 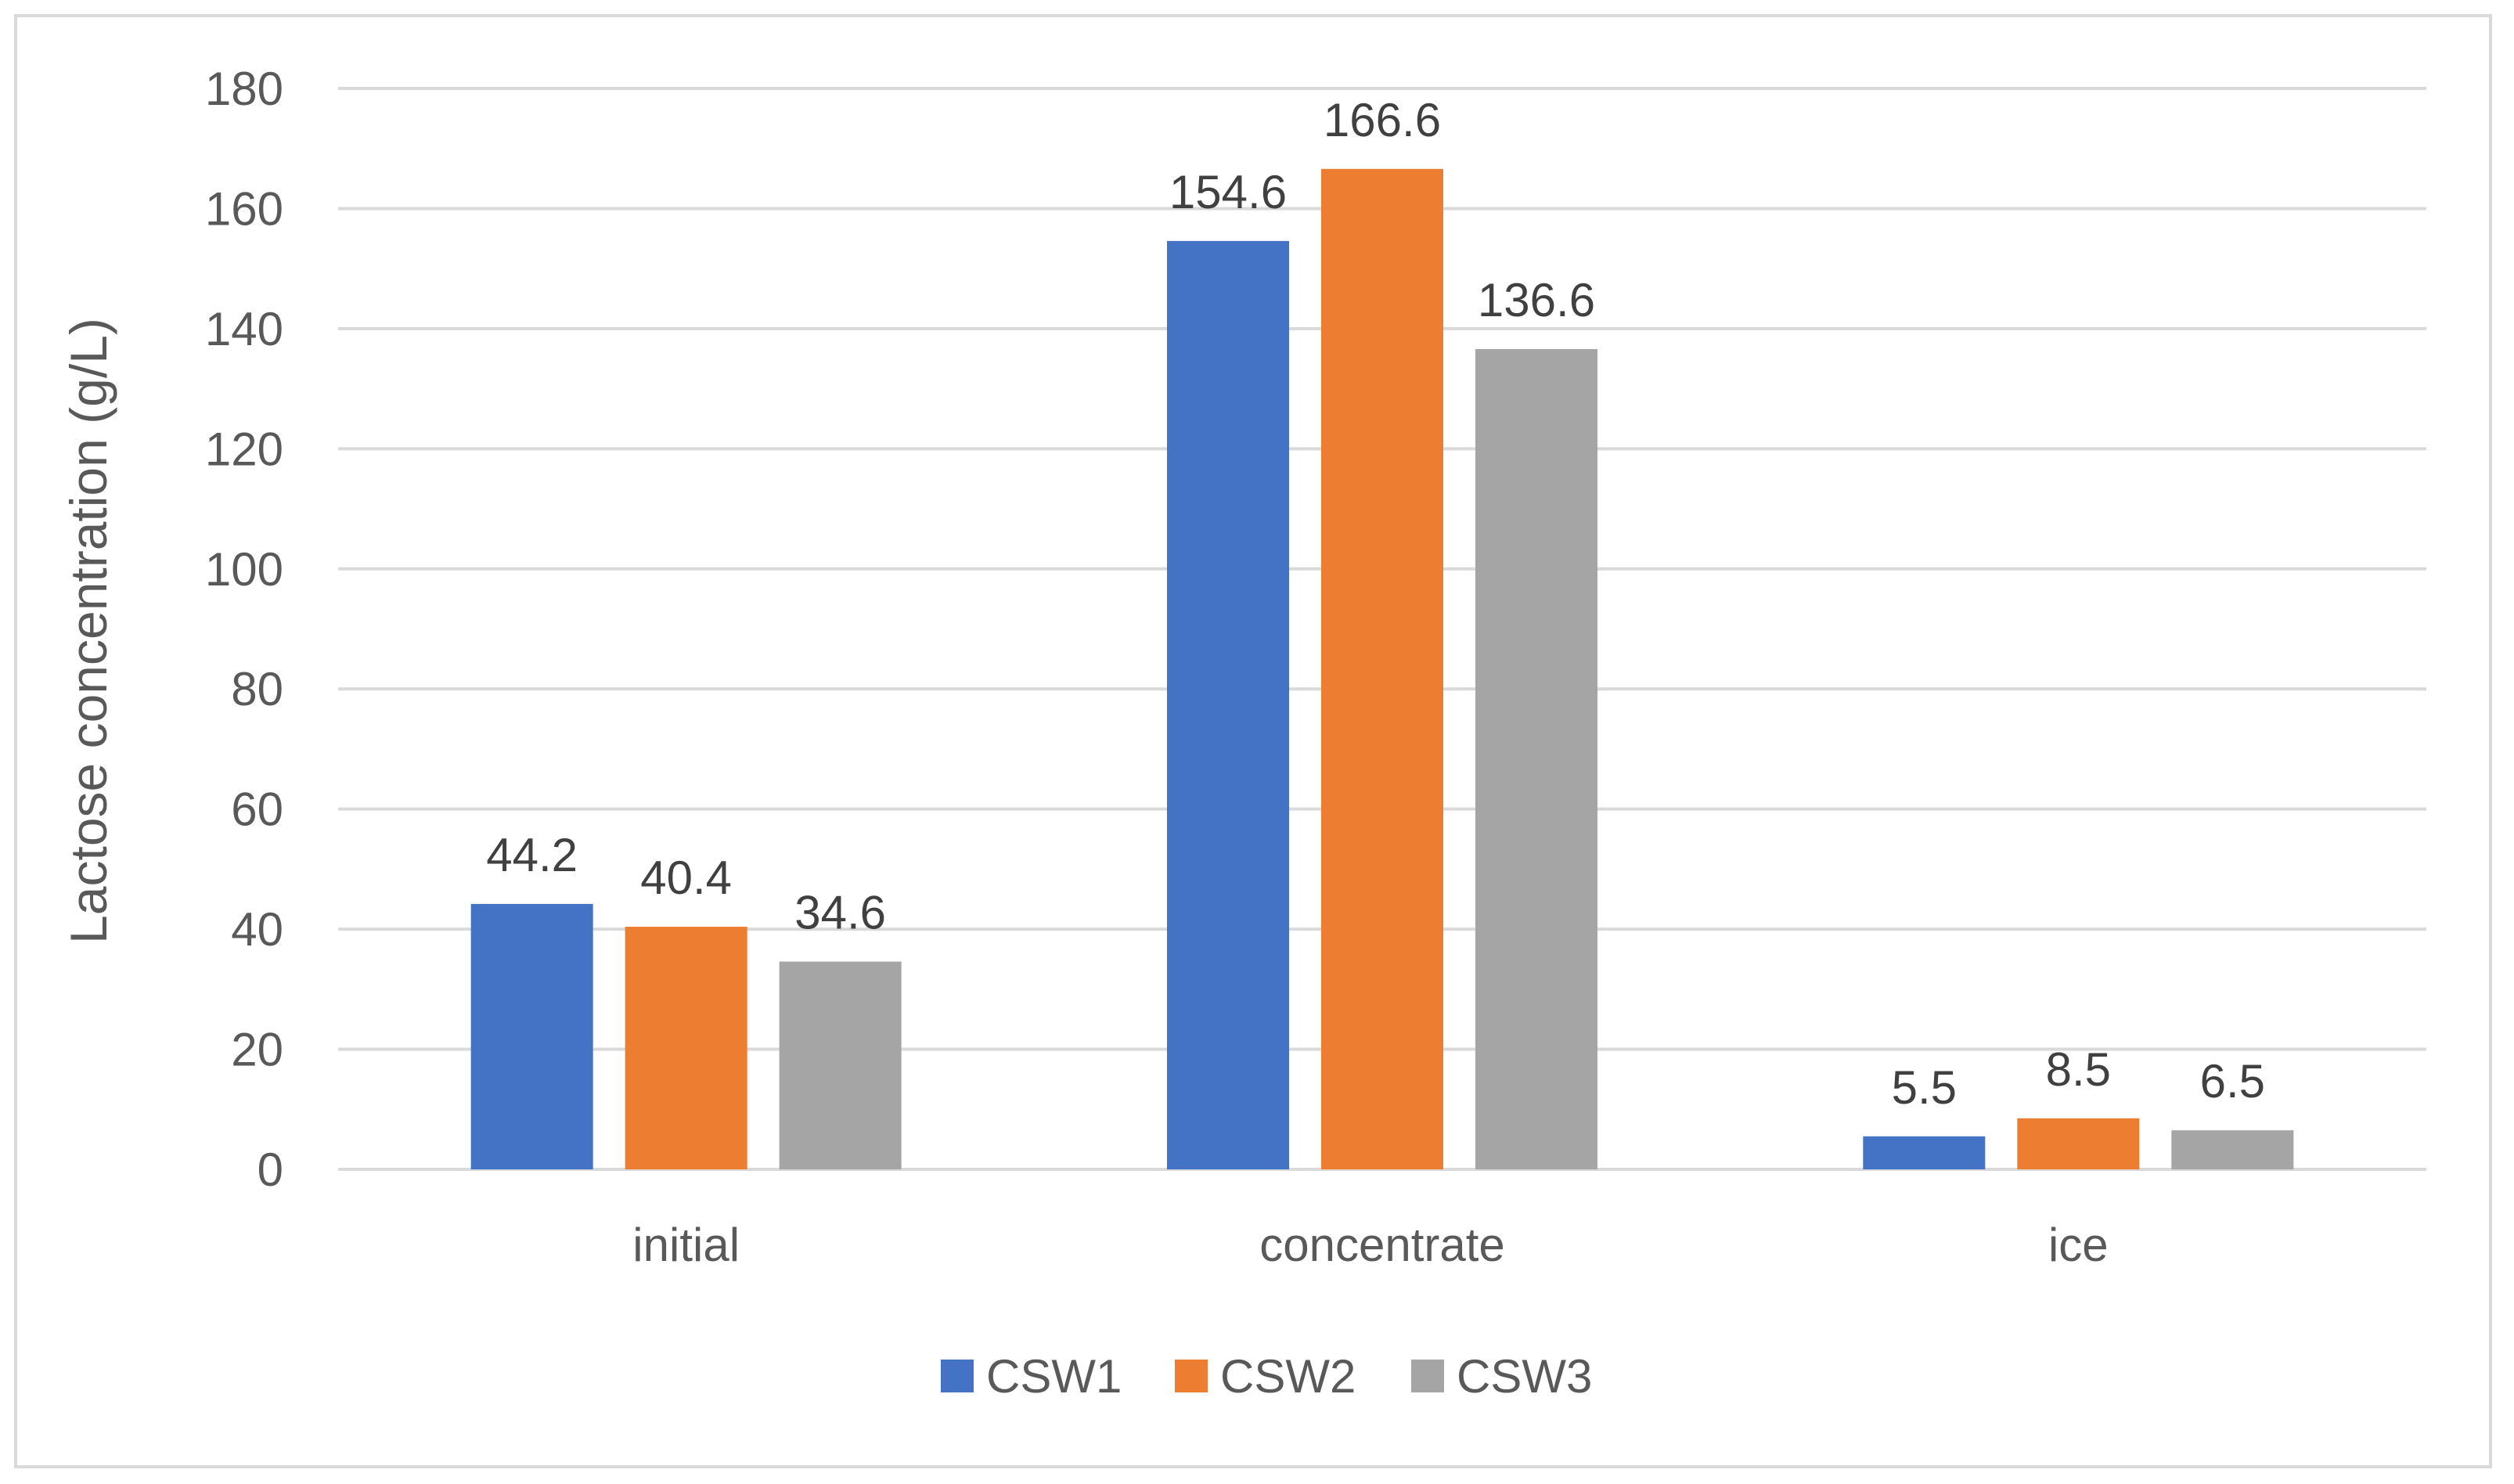 I want to click on bar-csw1-ice, so click(x=1924, y=1152).